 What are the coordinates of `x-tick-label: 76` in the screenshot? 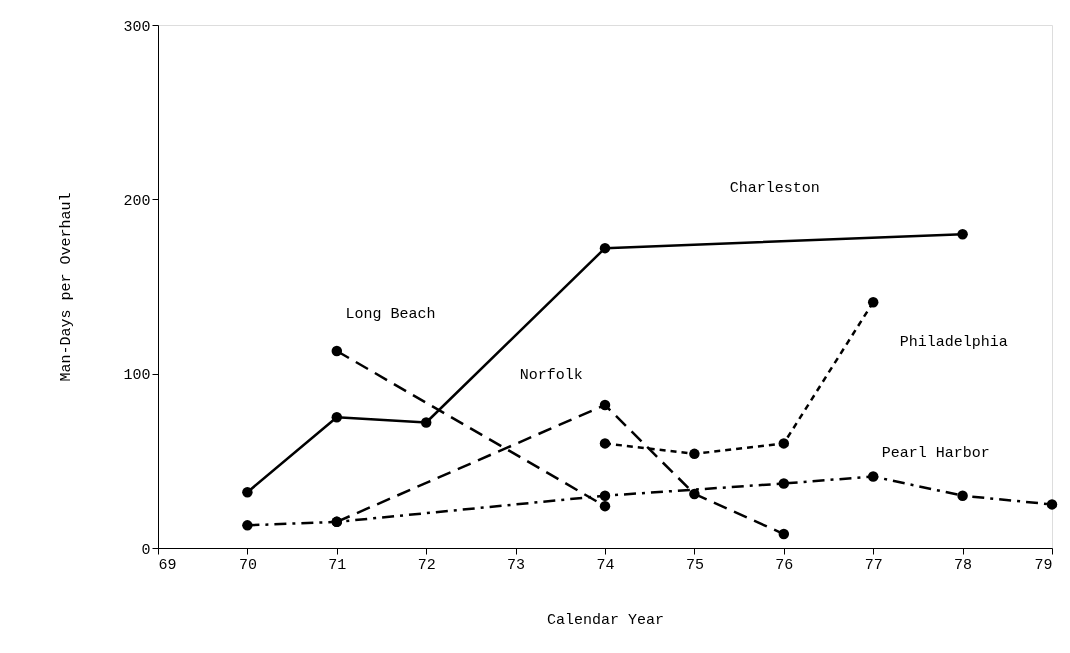 It's located at (784, 565).